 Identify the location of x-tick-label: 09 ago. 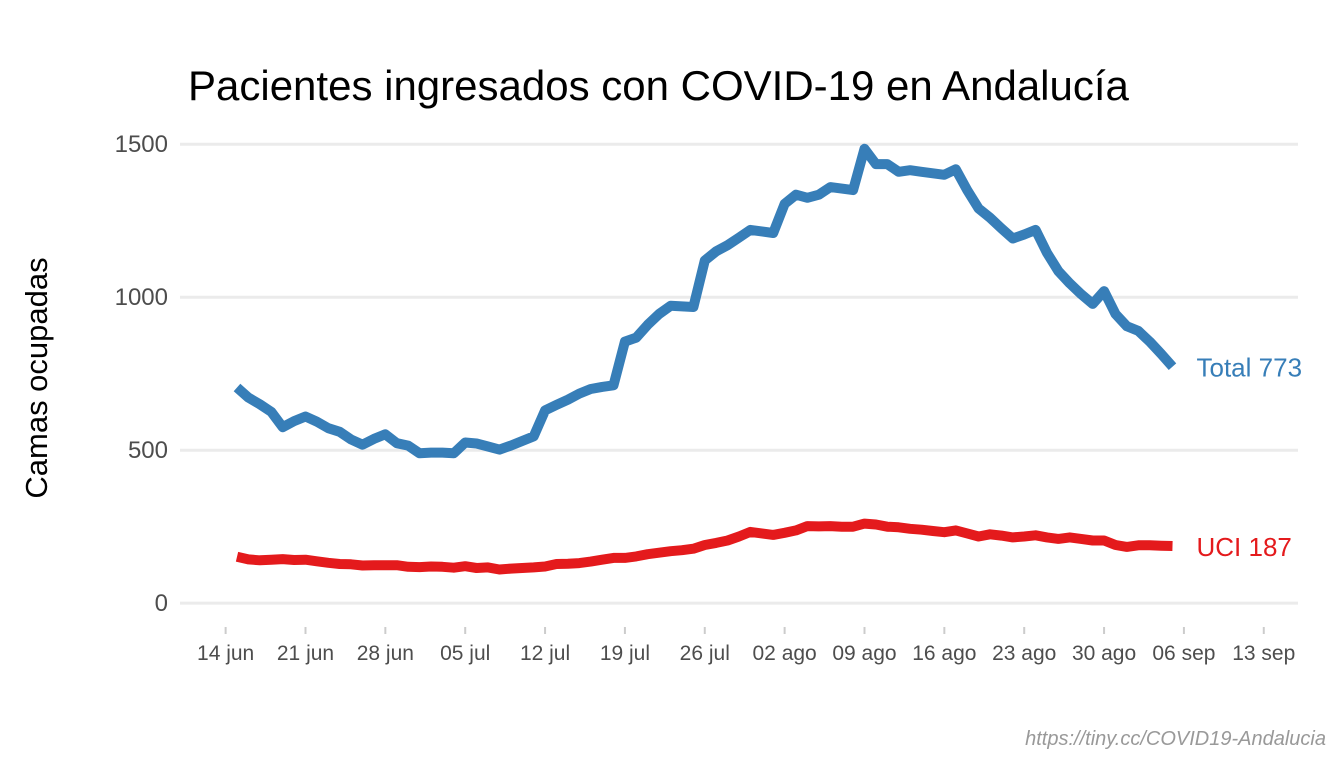
(864, 653).